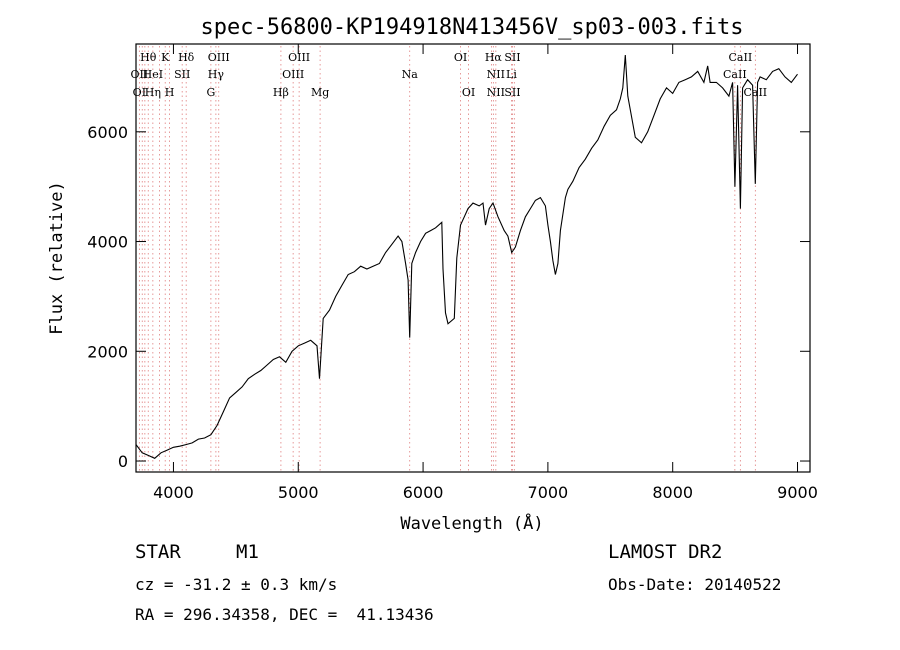 This screenshot has height=650, width=900. Describe the element at coordinates (695, 584) in the screenshot. I see `observation-date: Obs-Date: 20140522` at that location.